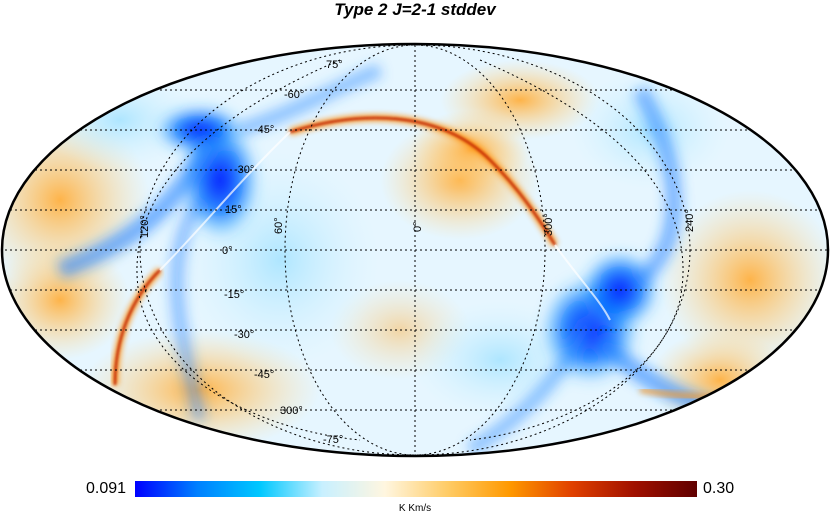  What do you see at coordinates (234, 295) in the screenshot?
I see `lat-label: -15°` at bounding box center [234, 295].